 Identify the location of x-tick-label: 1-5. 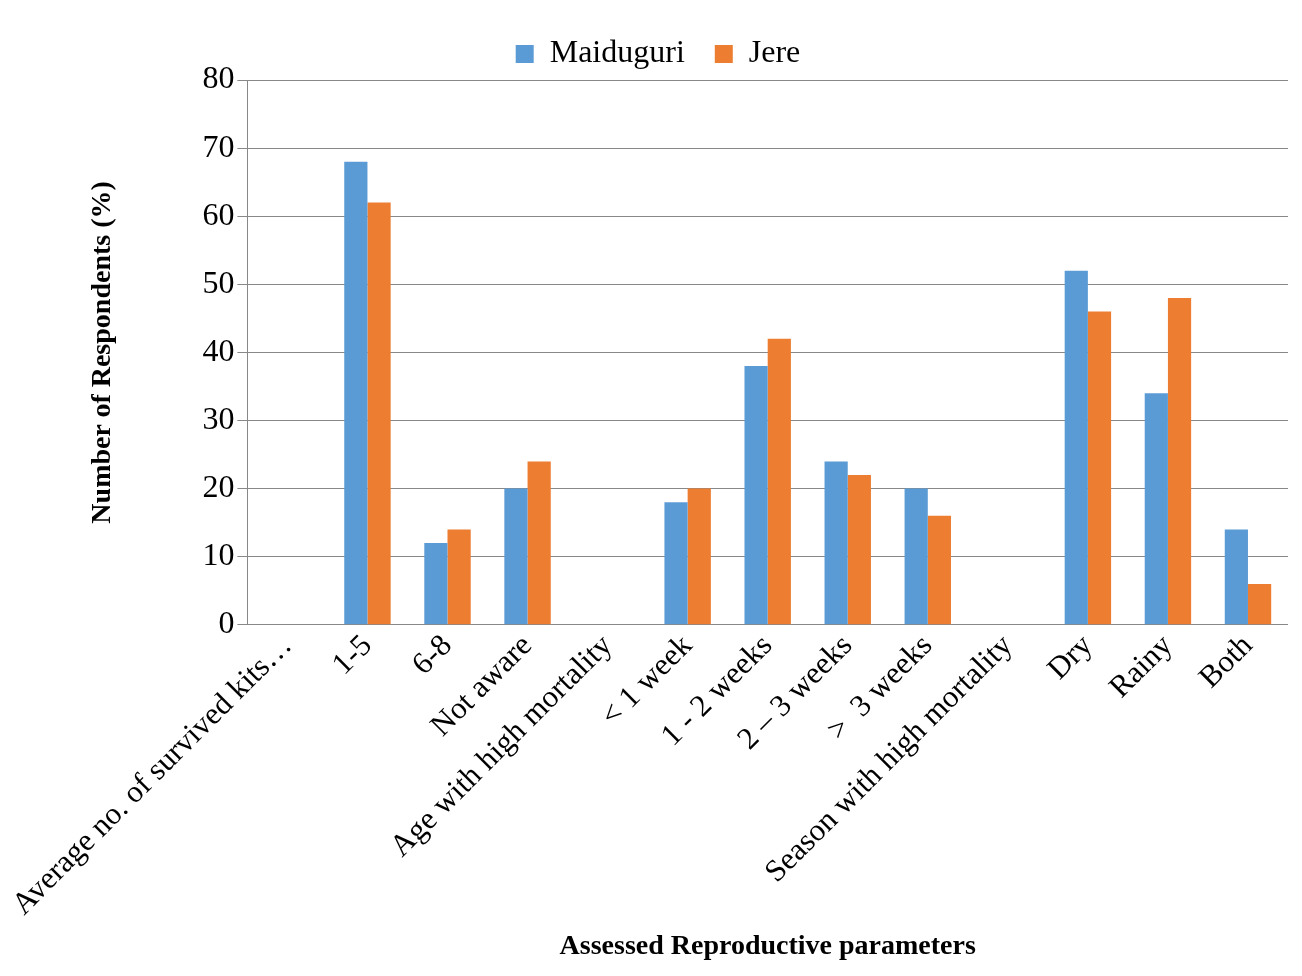
(351, 653).